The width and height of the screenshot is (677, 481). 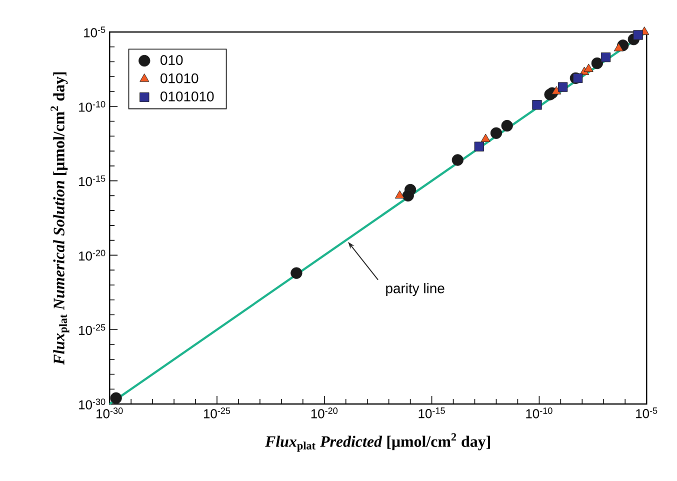 I want to click on legend-label: 010, so click(x=171, y=60).